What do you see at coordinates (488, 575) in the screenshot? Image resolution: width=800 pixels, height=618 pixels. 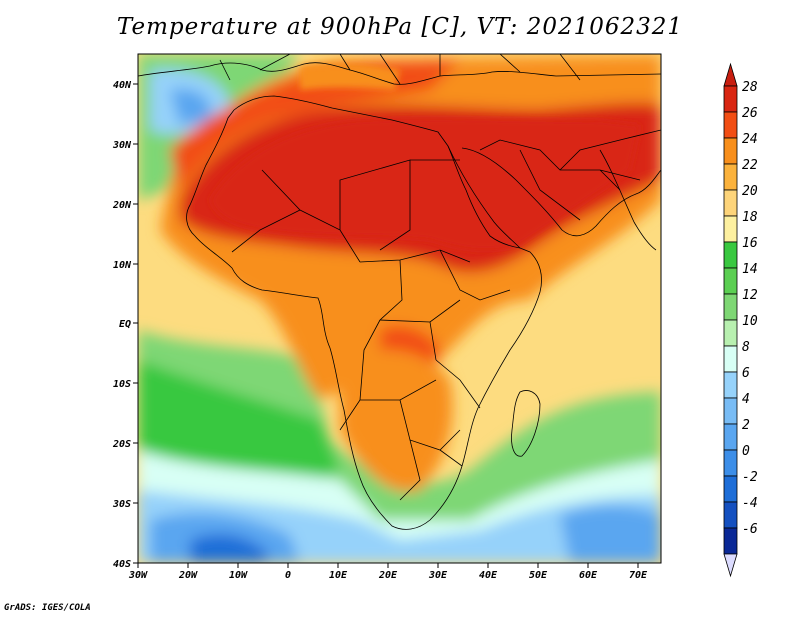 I see `lon-label: 40E` at bounding box center [488, 575].